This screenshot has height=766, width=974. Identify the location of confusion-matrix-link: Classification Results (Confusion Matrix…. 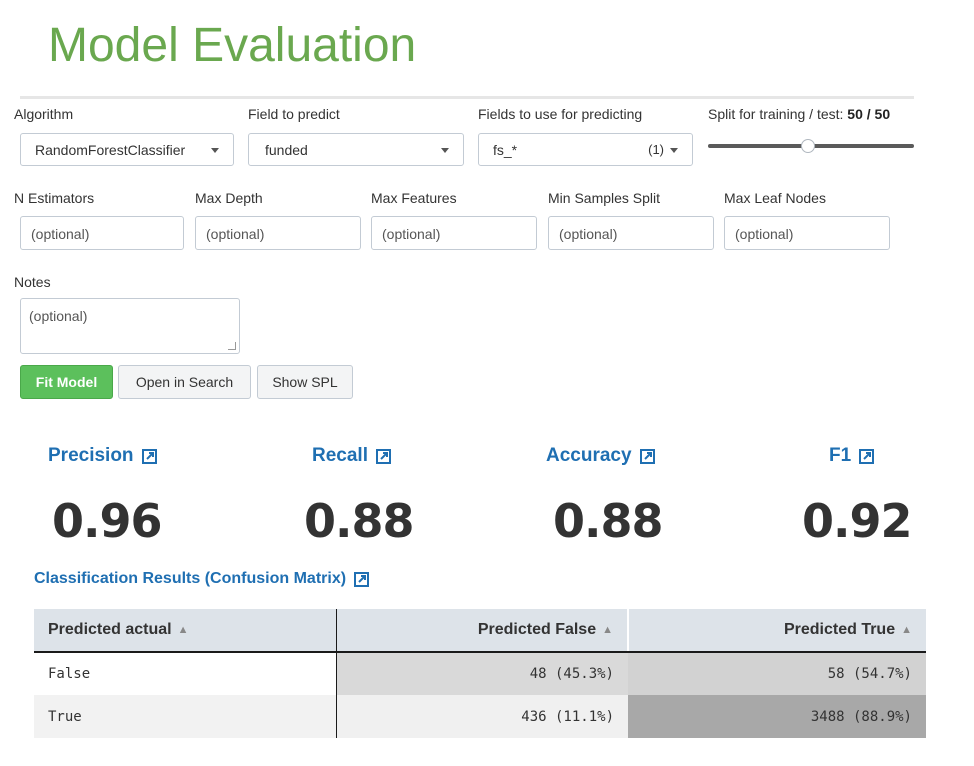
(202, 579).